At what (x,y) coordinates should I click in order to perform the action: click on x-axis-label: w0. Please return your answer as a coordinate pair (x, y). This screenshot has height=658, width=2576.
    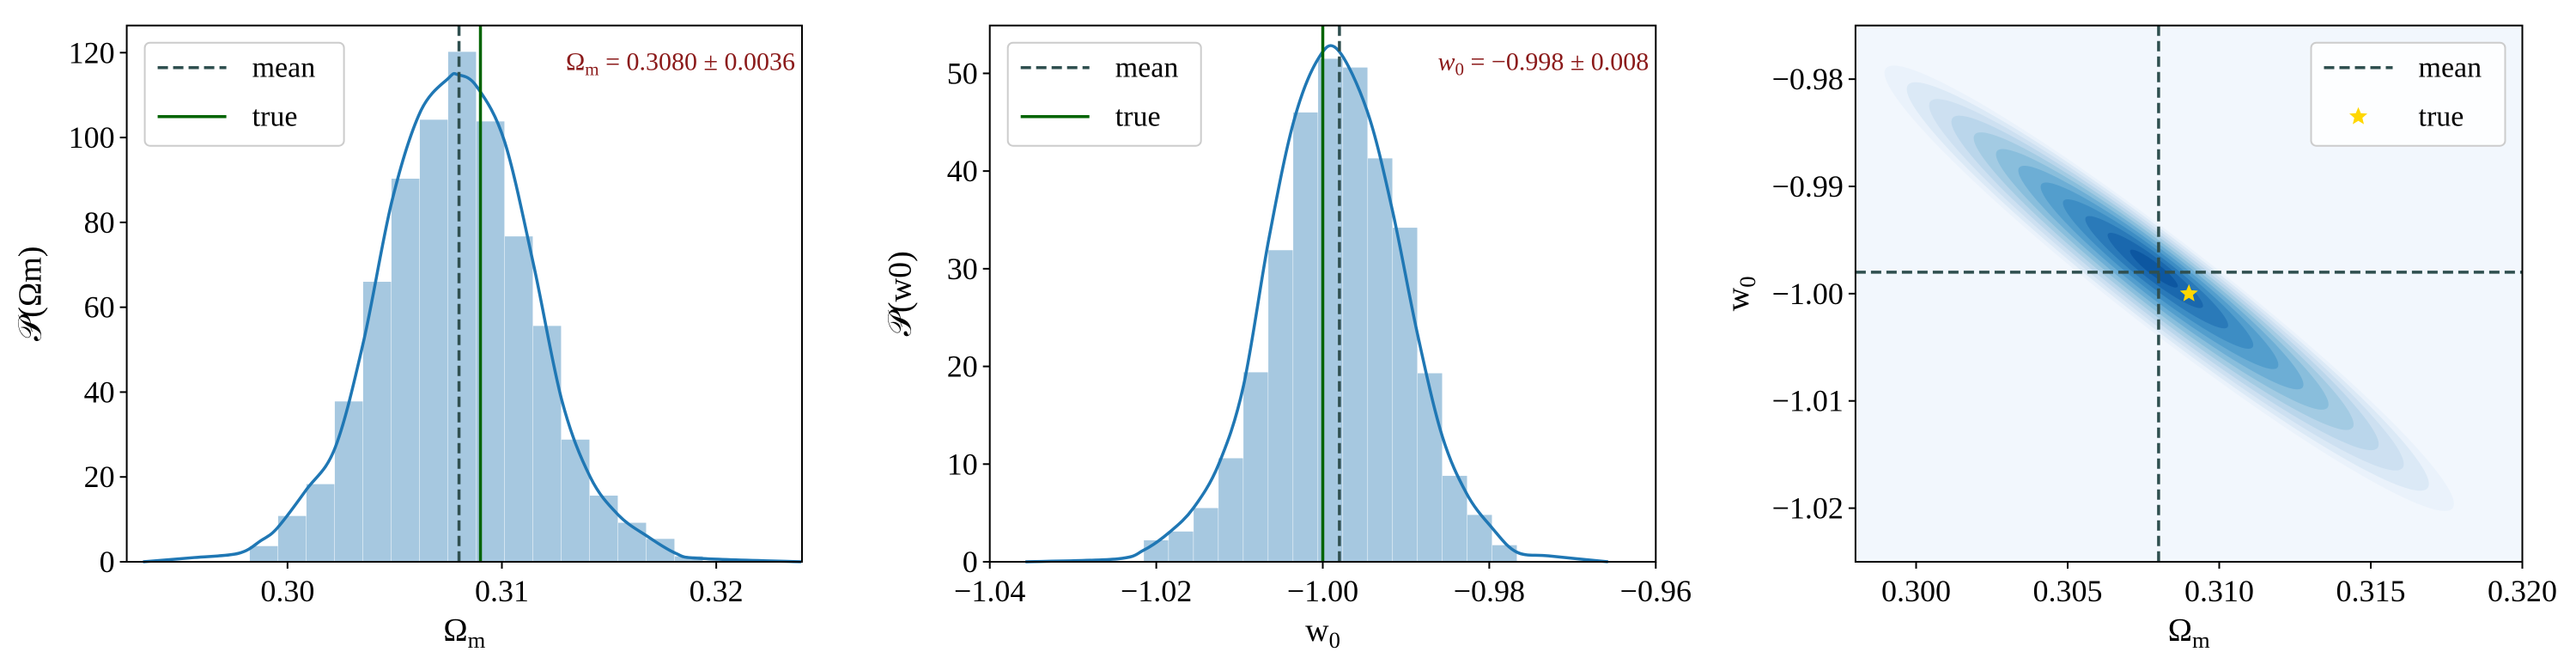
    Looking at the image, I should click on (1323, 632).